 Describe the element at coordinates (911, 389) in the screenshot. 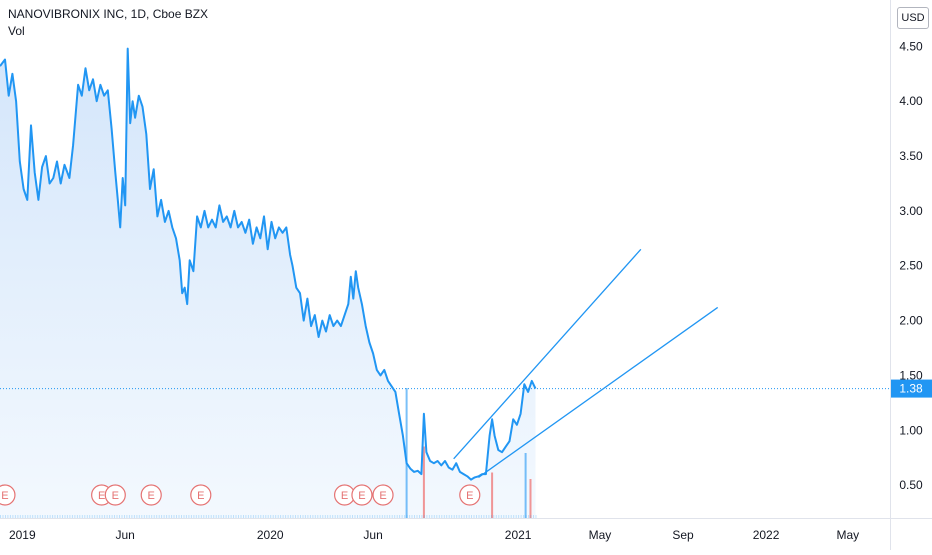

I see `last-price-label: 1.38` at that location.